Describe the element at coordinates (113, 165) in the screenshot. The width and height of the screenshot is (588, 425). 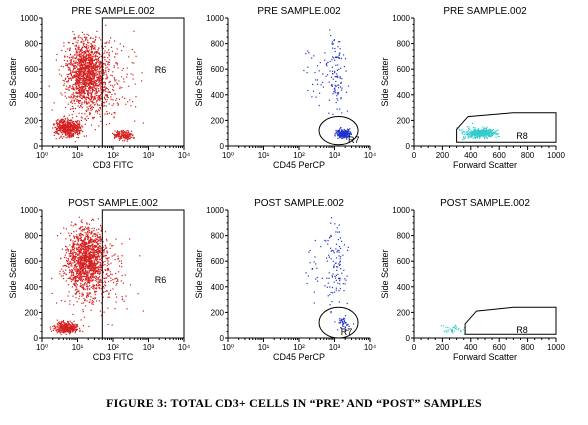
I see `x-axis-label: CD3 FITC` at that location.